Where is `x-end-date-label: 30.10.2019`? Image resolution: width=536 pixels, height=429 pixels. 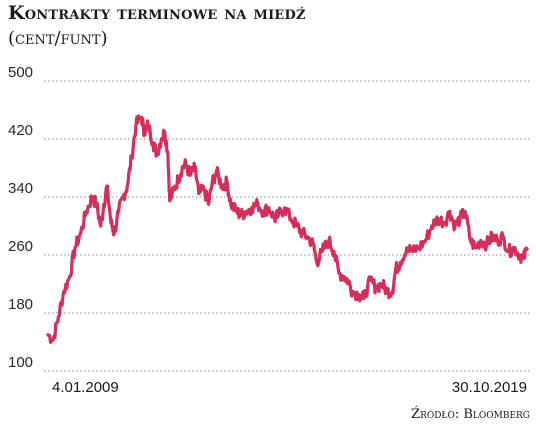
x-end-date-label: 30.10.2019 is located at coordinates (489, 387).